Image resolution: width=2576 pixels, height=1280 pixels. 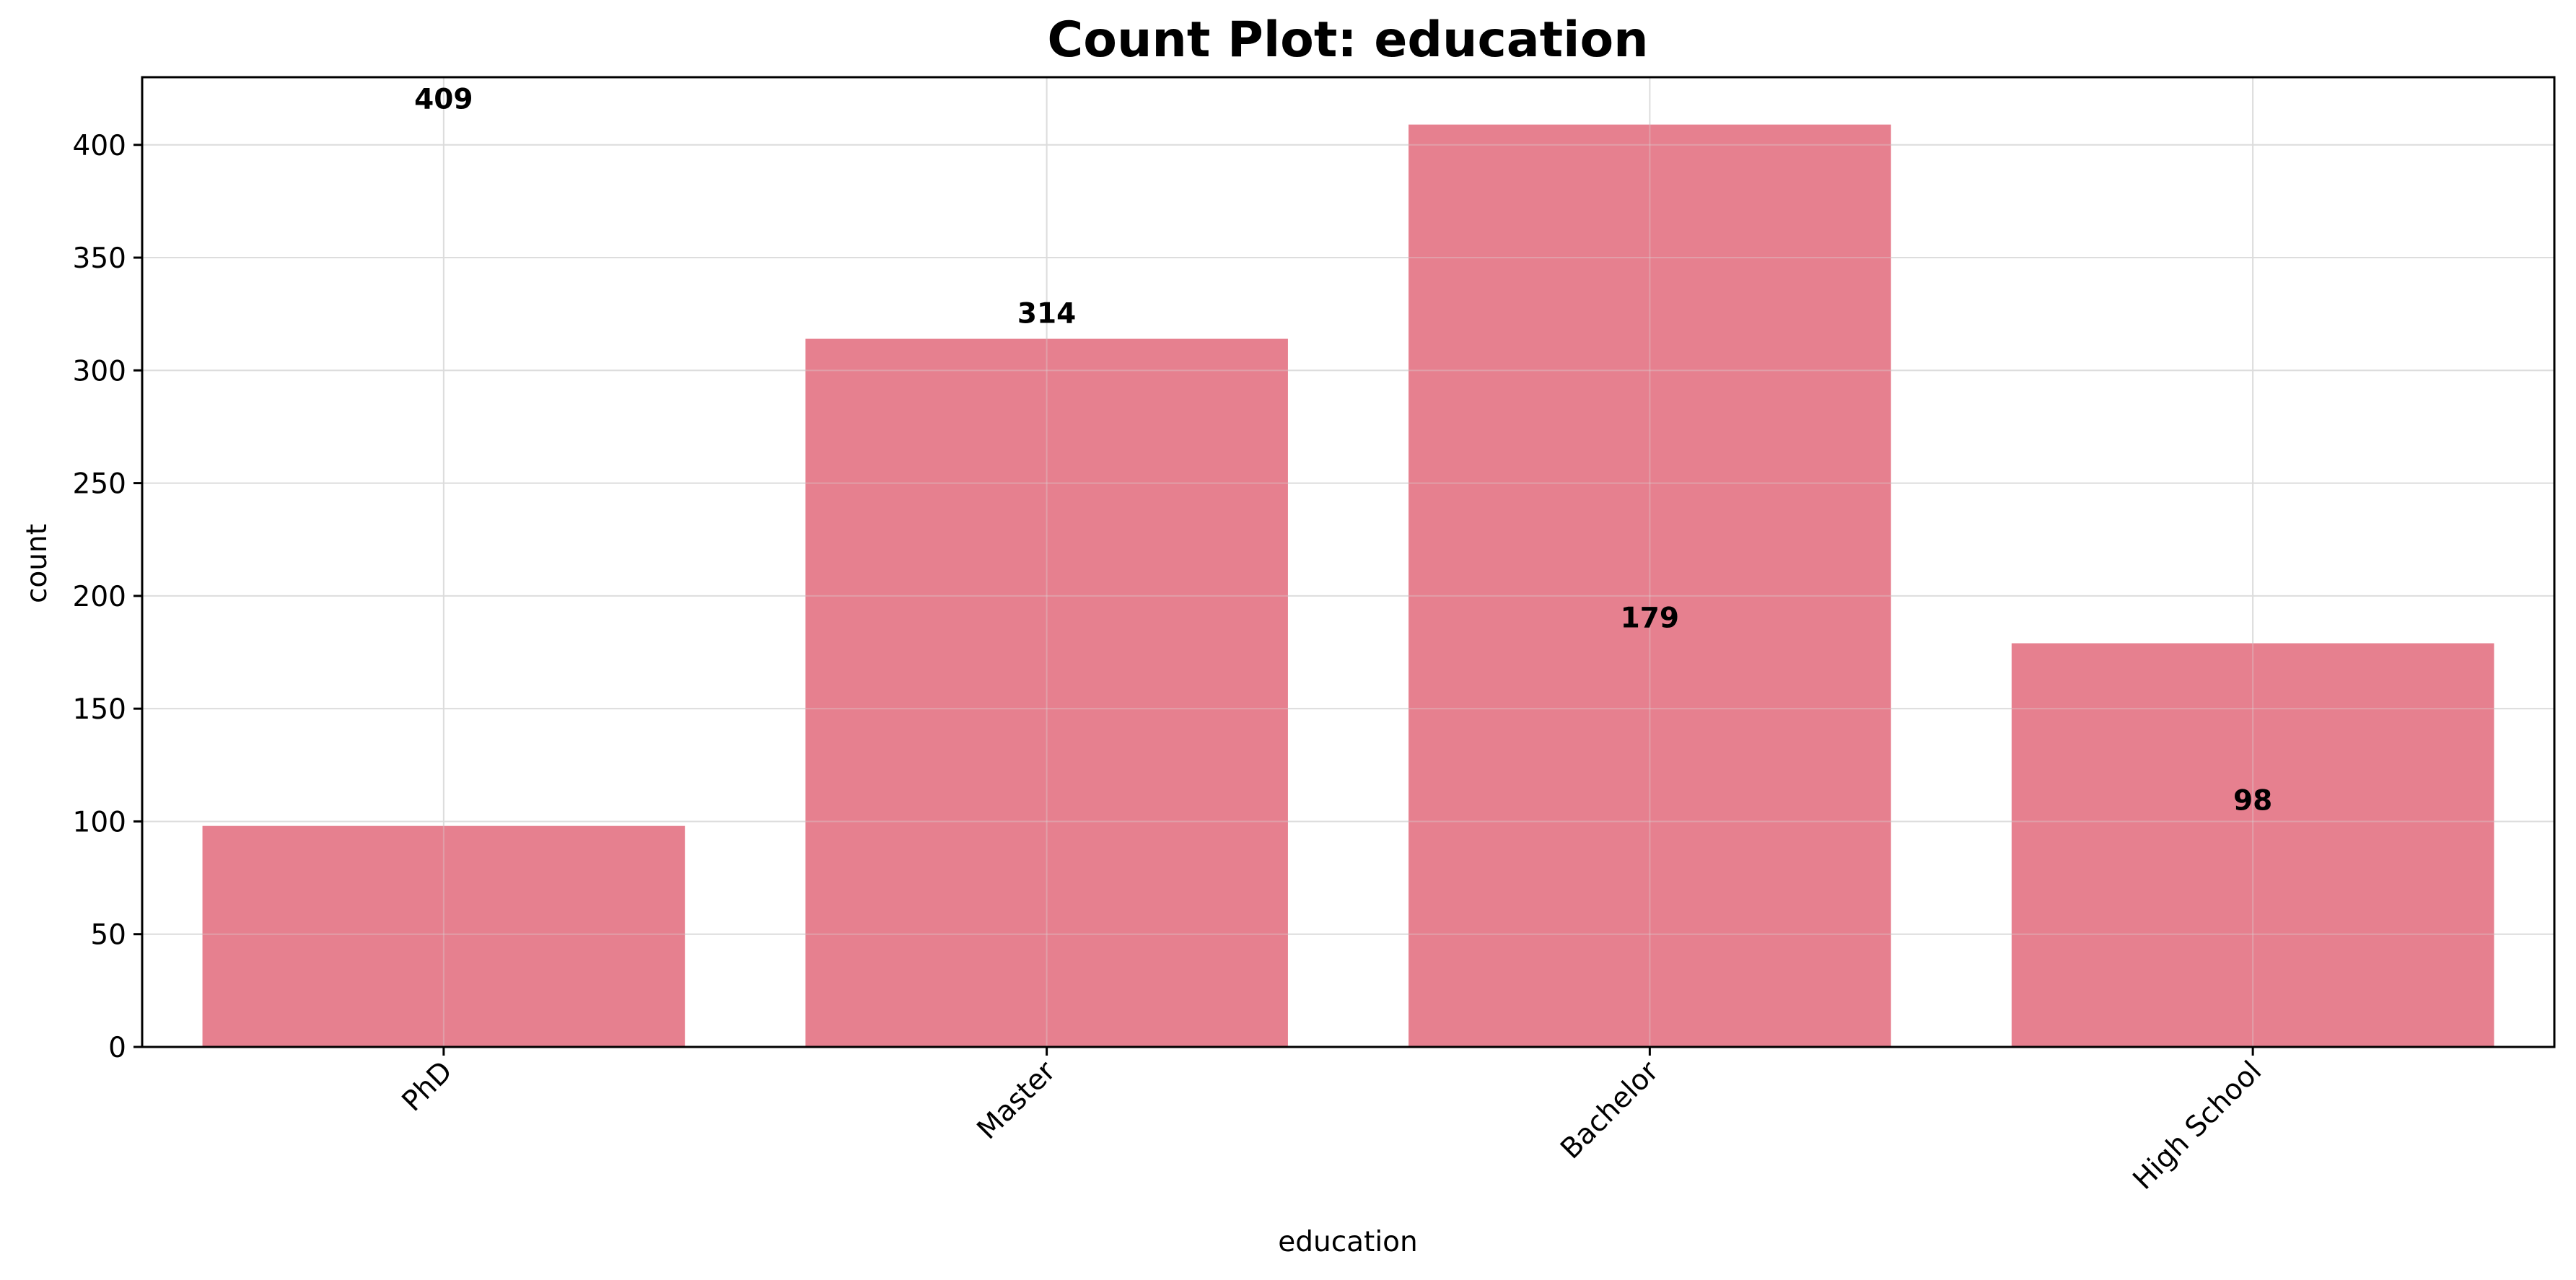 What do you see at coordinates (2252, 801) in the screenshot?
I see `bar-data-label: 98` at bounding box center [2252, 801].